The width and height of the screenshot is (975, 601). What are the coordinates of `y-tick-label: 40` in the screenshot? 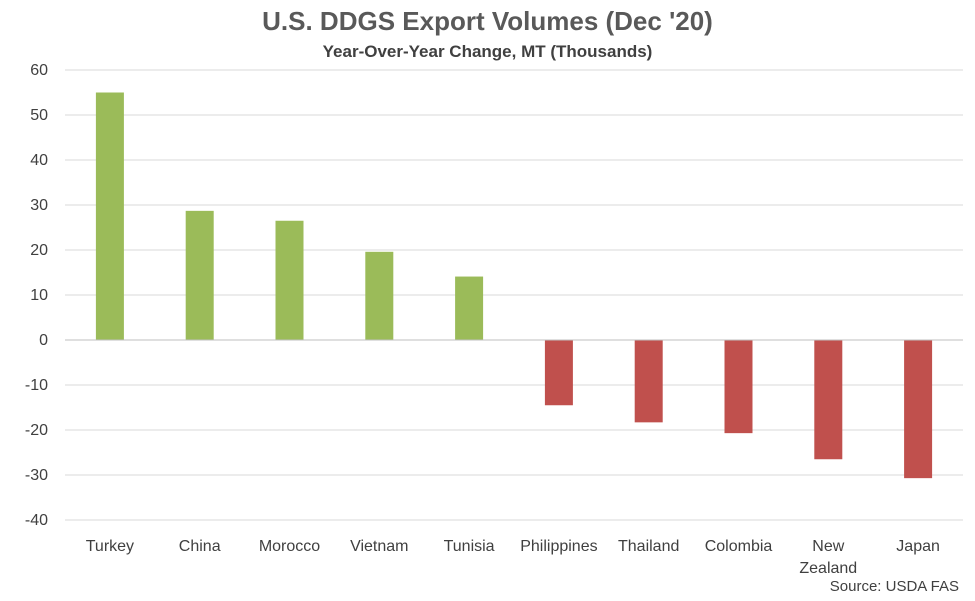 It's located at (39, 160).